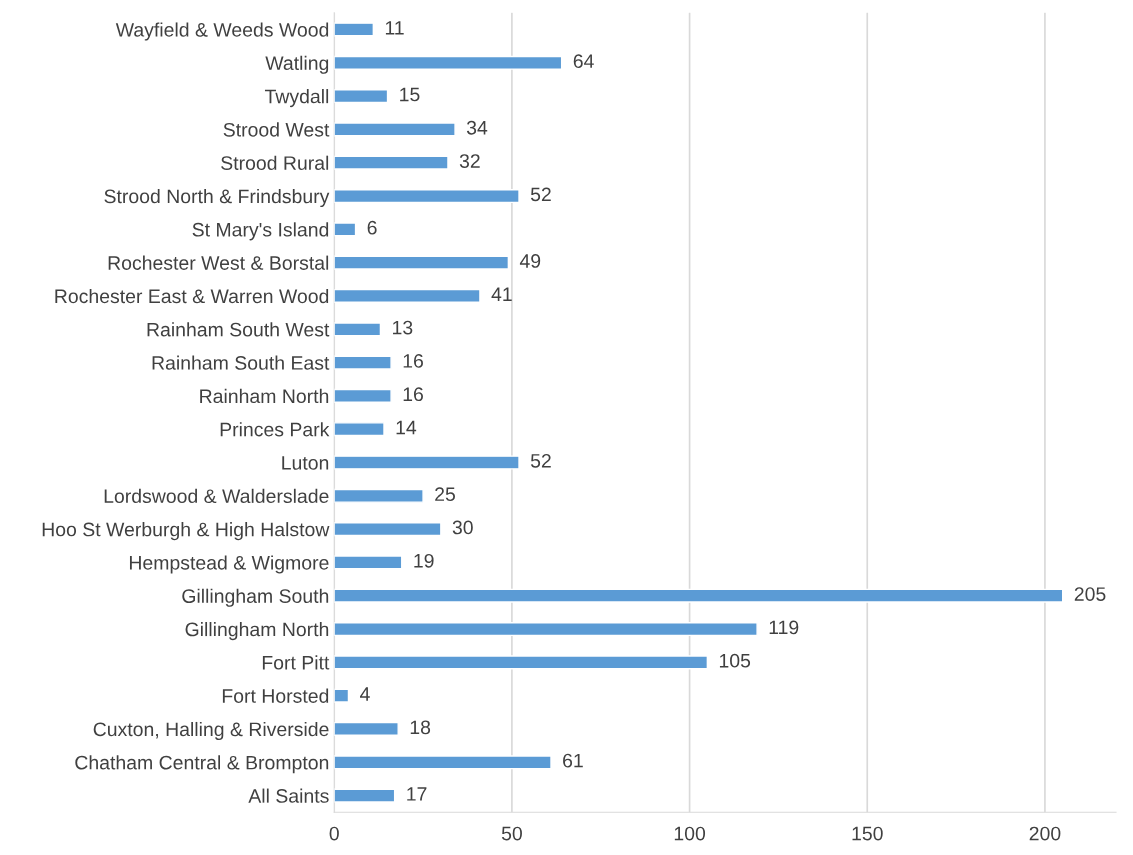 The height and width of the screenshot is (855, 1133). Describe the element at coordinates (417, 794) in the screenshot. I see `data-label: 17` at that location.